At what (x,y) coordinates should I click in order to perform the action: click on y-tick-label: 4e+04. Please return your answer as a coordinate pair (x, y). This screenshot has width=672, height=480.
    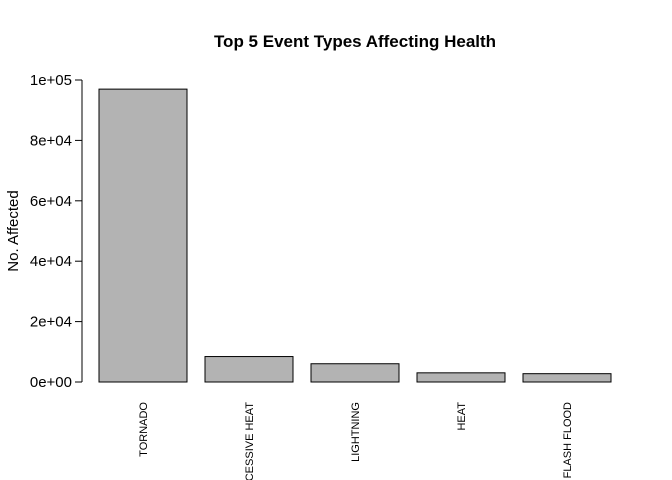
    Looking at the image, I should click on (51, 261).